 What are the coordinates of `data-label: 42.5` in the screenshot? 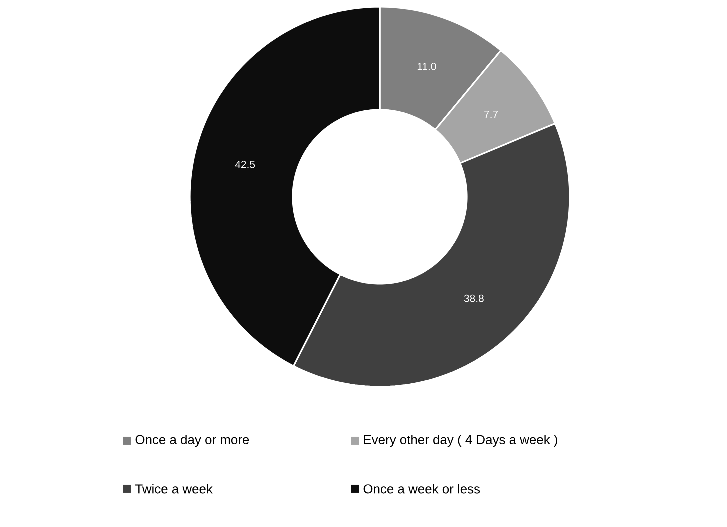 It's located at (245, 164).